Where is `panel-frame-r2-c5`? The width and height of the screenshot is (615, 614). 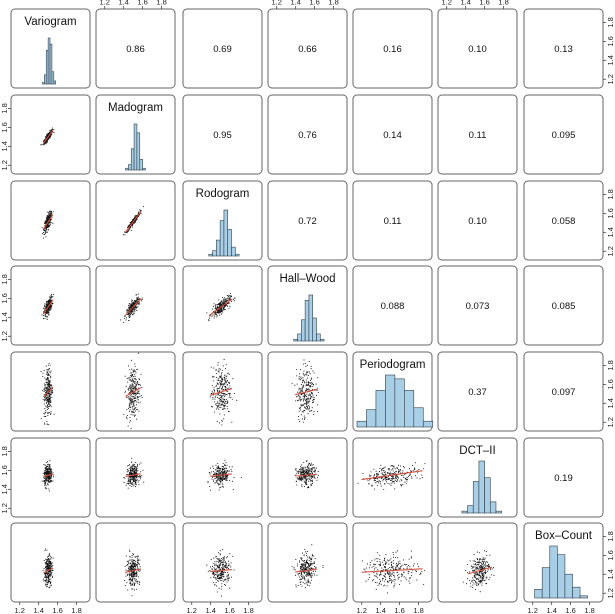 panel-frame-r2-c5 is located at coordinates (477, 220).